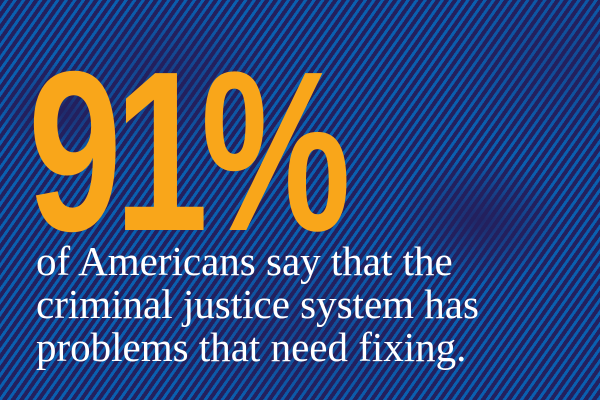 The image size is (600, 400). I want to click on statement-line: of Americans say that the, so click(244, 261).